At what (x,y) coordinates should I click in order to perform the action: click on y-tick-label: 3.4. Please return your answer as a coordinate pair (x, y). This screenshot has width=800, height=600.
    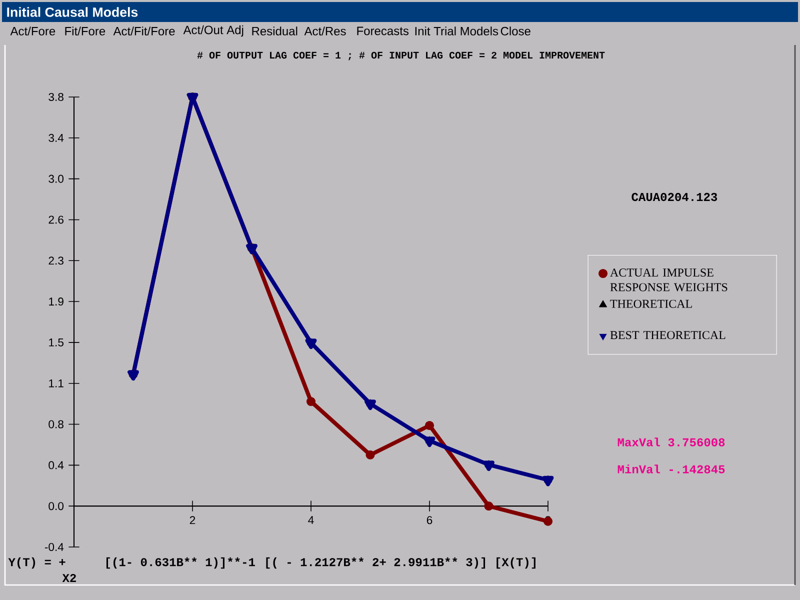
    Looking at the image, I should click on (56, 138).